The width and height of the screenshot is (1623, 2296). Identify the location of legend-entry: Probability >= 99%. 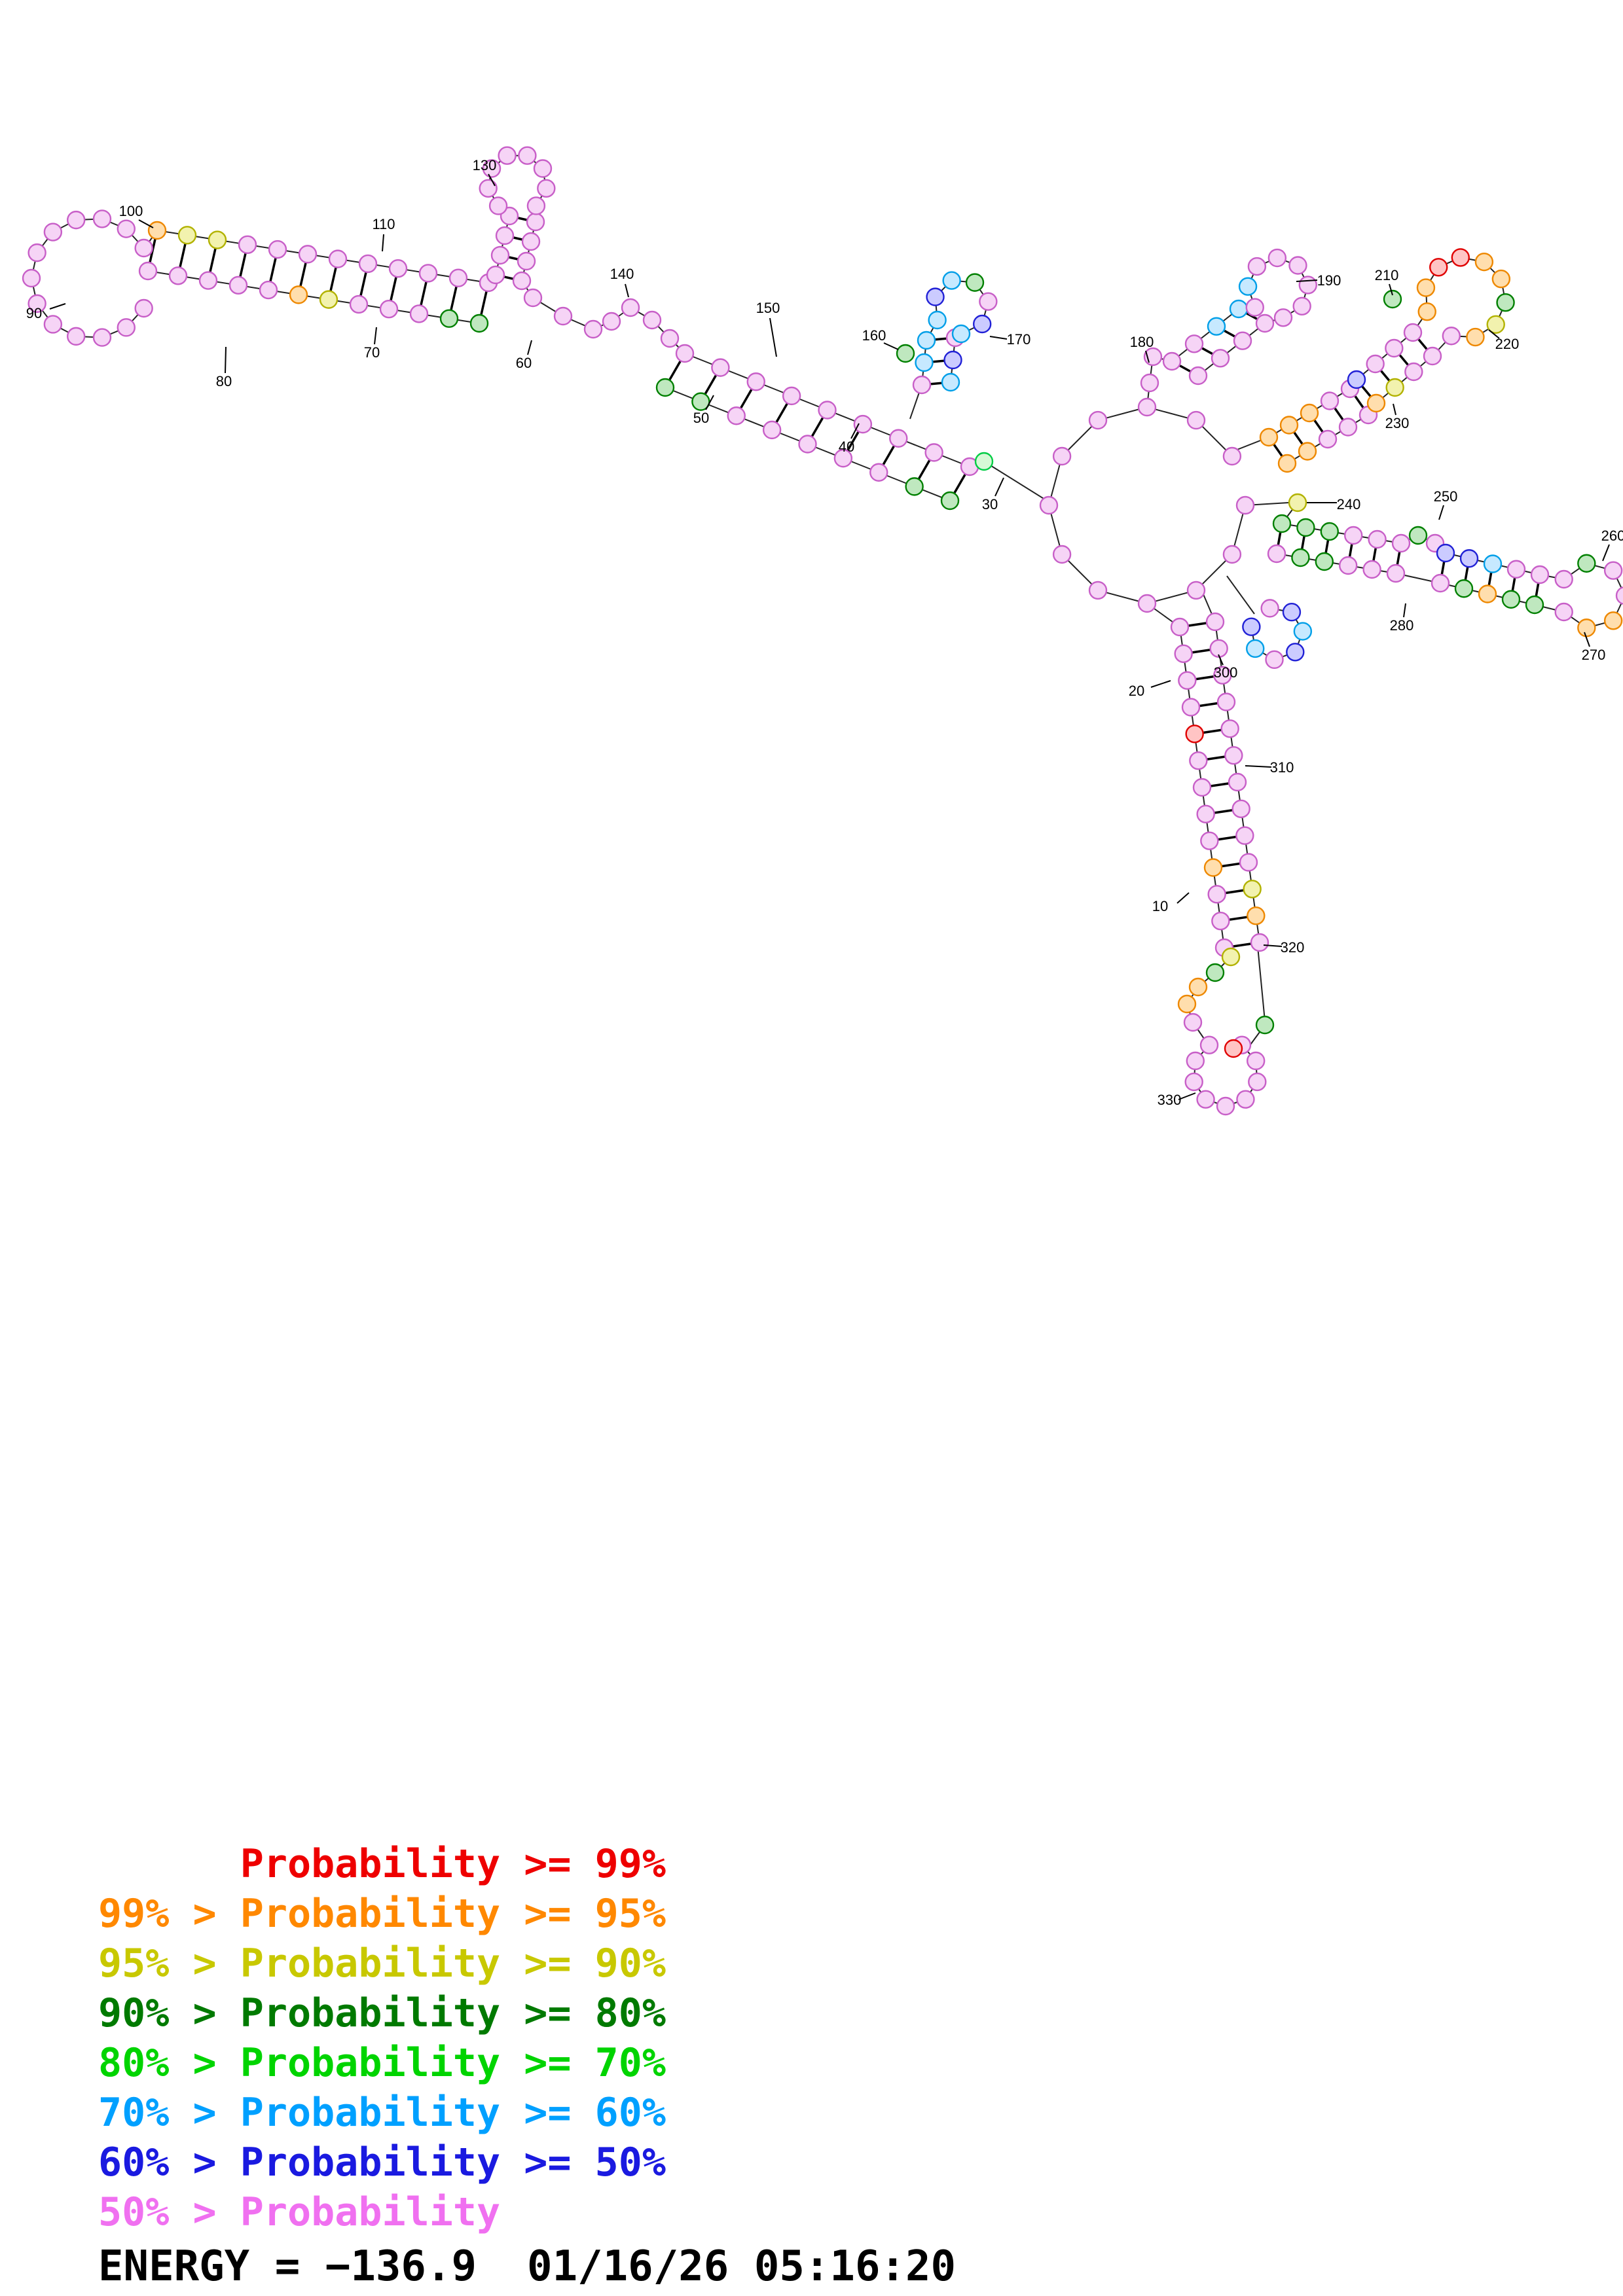
(382, 1864).